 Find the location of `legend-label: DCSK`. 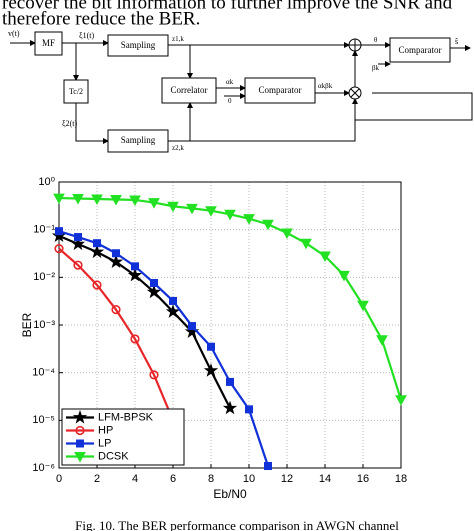

legend-label: DCSK is located at coordinates (113, 456).